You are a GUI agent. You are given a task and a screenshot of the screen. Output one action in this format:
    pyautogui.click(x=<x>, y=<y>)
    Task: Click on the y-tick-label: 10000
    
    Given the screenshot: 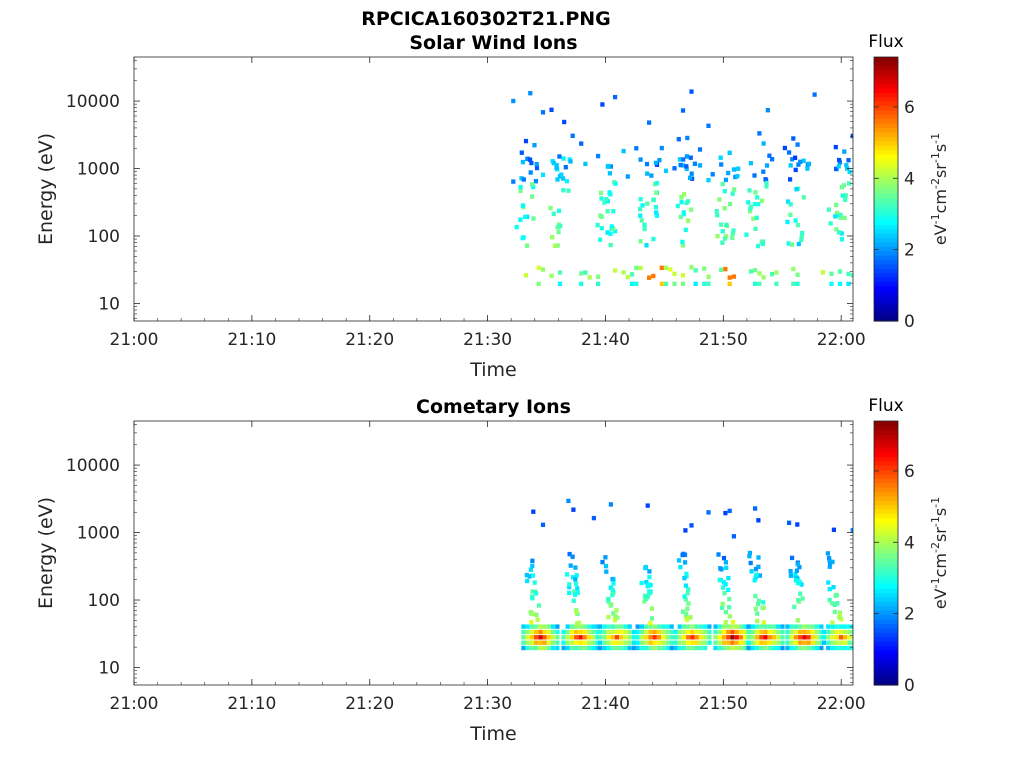 What is the action you would take?
    pyautogui.click(x=93, y=466)
    